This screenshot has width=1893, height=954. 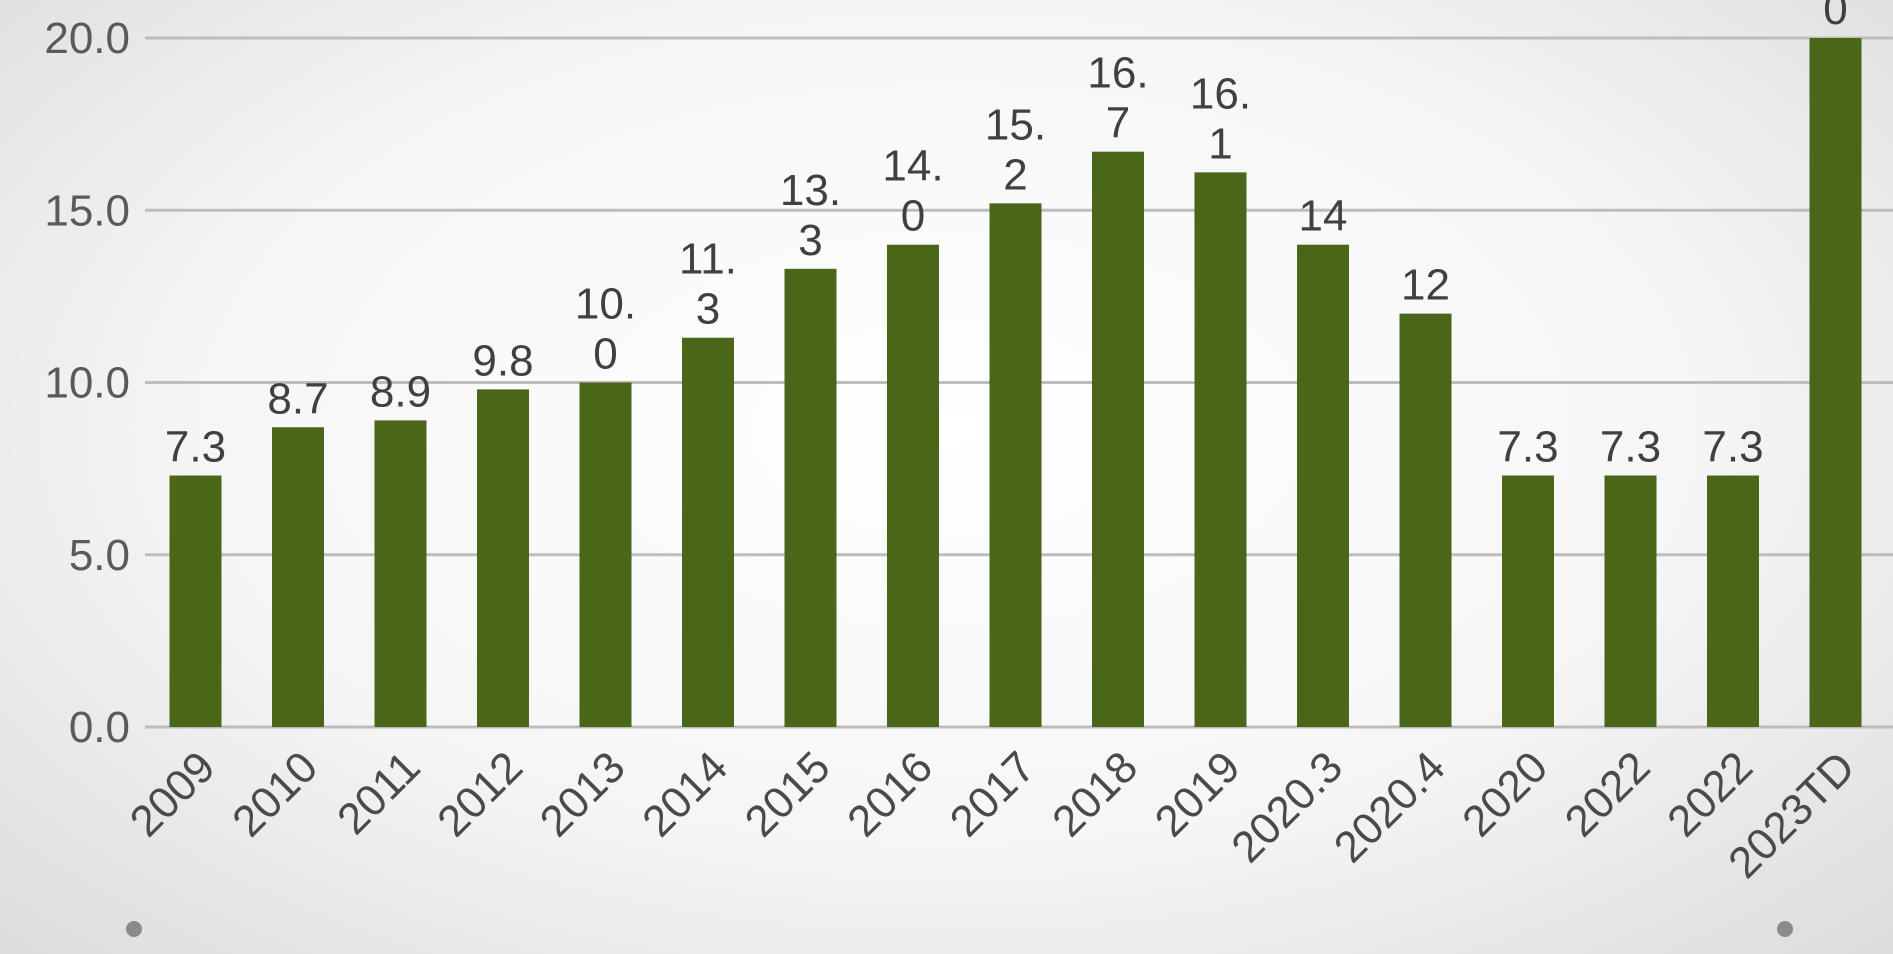 What do you see at coordinates (99, 555) in the screenshot?
I see `y-tick-label: 5.0` at bounding box center [99, 555].